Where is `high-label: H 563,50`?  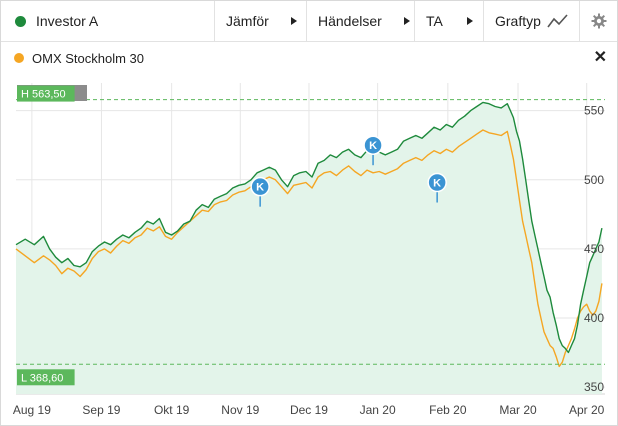 high-label: H 563,50 is located at coordinates (43, 95).